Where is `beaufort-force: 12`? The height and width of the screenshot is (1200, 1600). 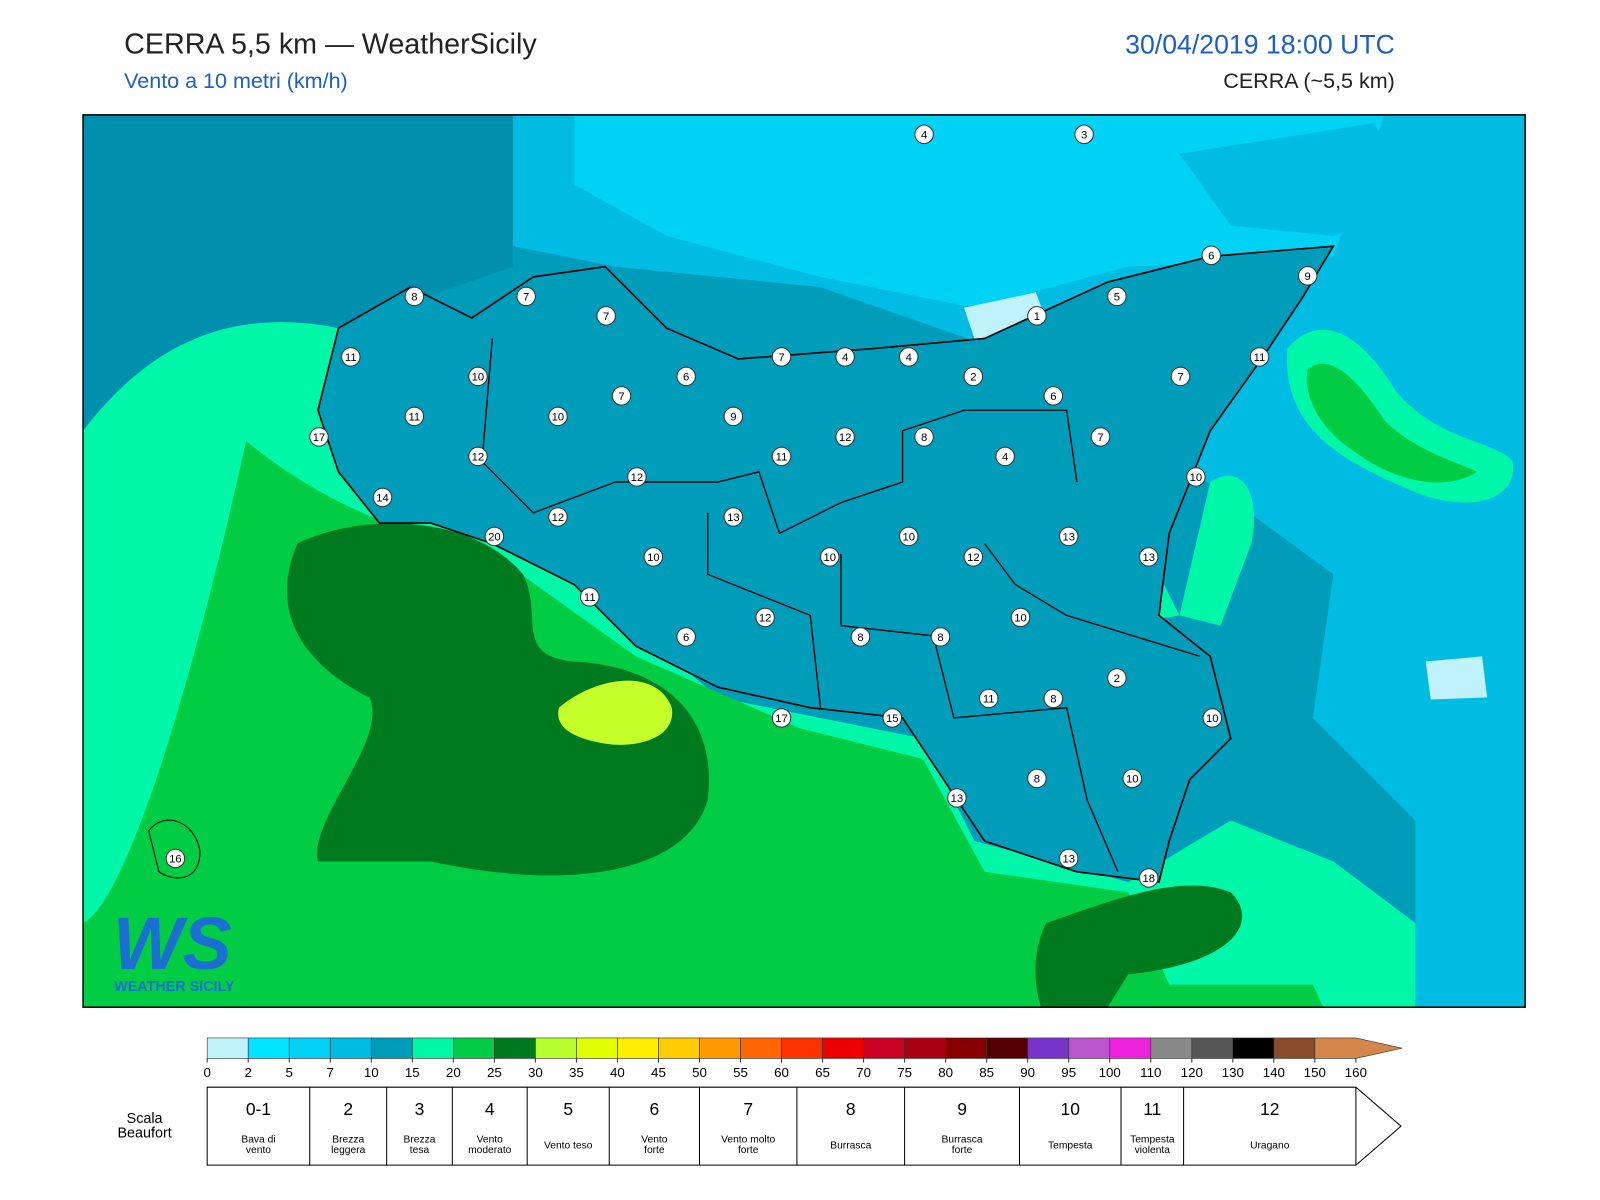
beaufort-force: 12 is located at coordinates (1269, 1109).